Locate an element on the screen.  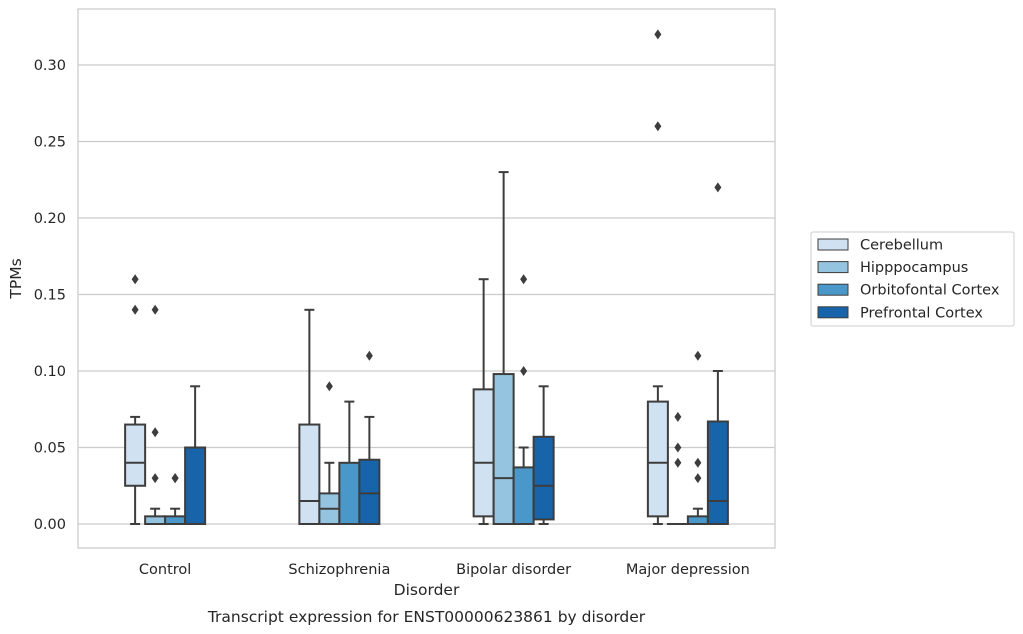
legend-label: Cerebellum is located at coordinates (901, 246).